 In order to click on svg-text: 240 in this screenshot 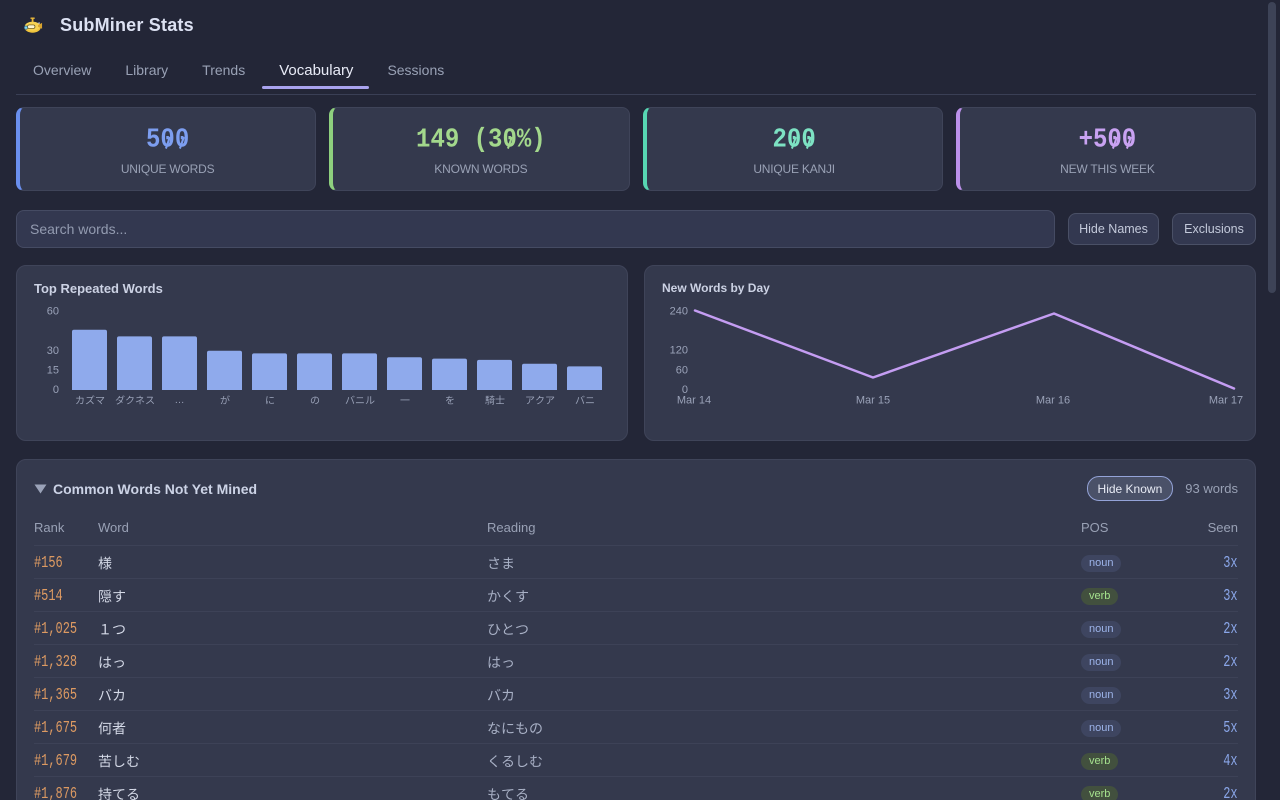, I will do `click(679, 311)`.